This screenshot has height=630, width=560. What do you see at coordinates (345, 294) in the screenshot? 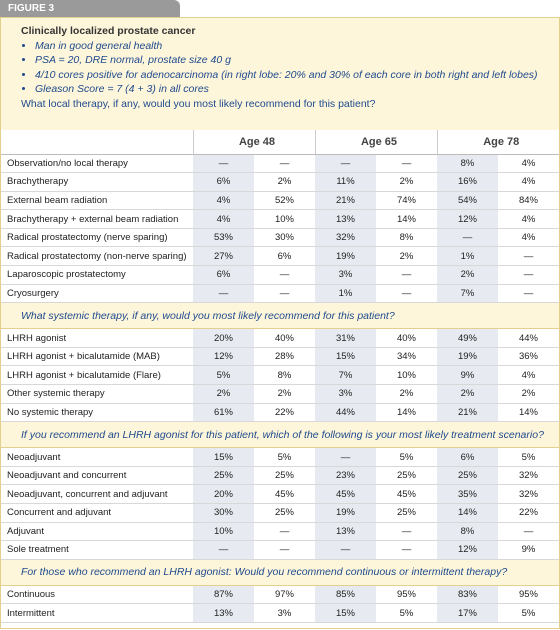
I see `table-cell: 1%` at bounding box center [345, 294].